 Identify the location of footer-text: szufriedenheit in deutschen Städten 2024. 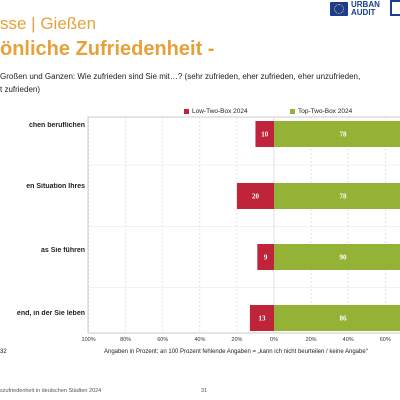
(51, 391).